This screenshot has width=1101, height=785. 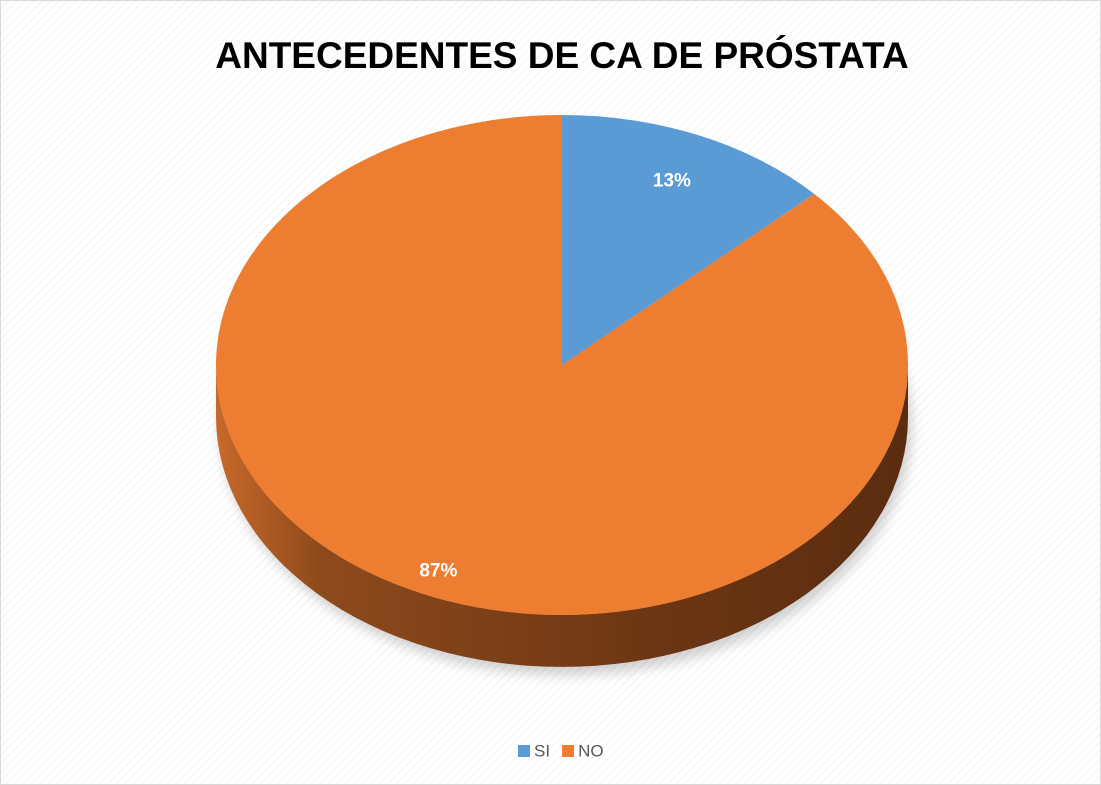 What do you see at coordinates (591, 750) in the screenshot?
I see `legend-label: NO` at bounding box center [591, 750].